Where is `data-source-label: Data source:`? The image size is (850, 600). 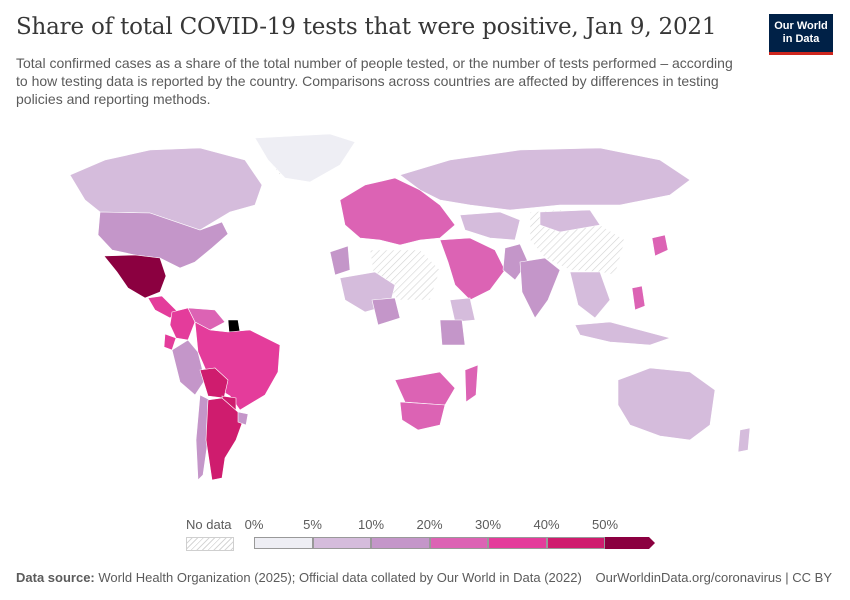 data-source-label: Data source: is located at coordinates (55, 577).